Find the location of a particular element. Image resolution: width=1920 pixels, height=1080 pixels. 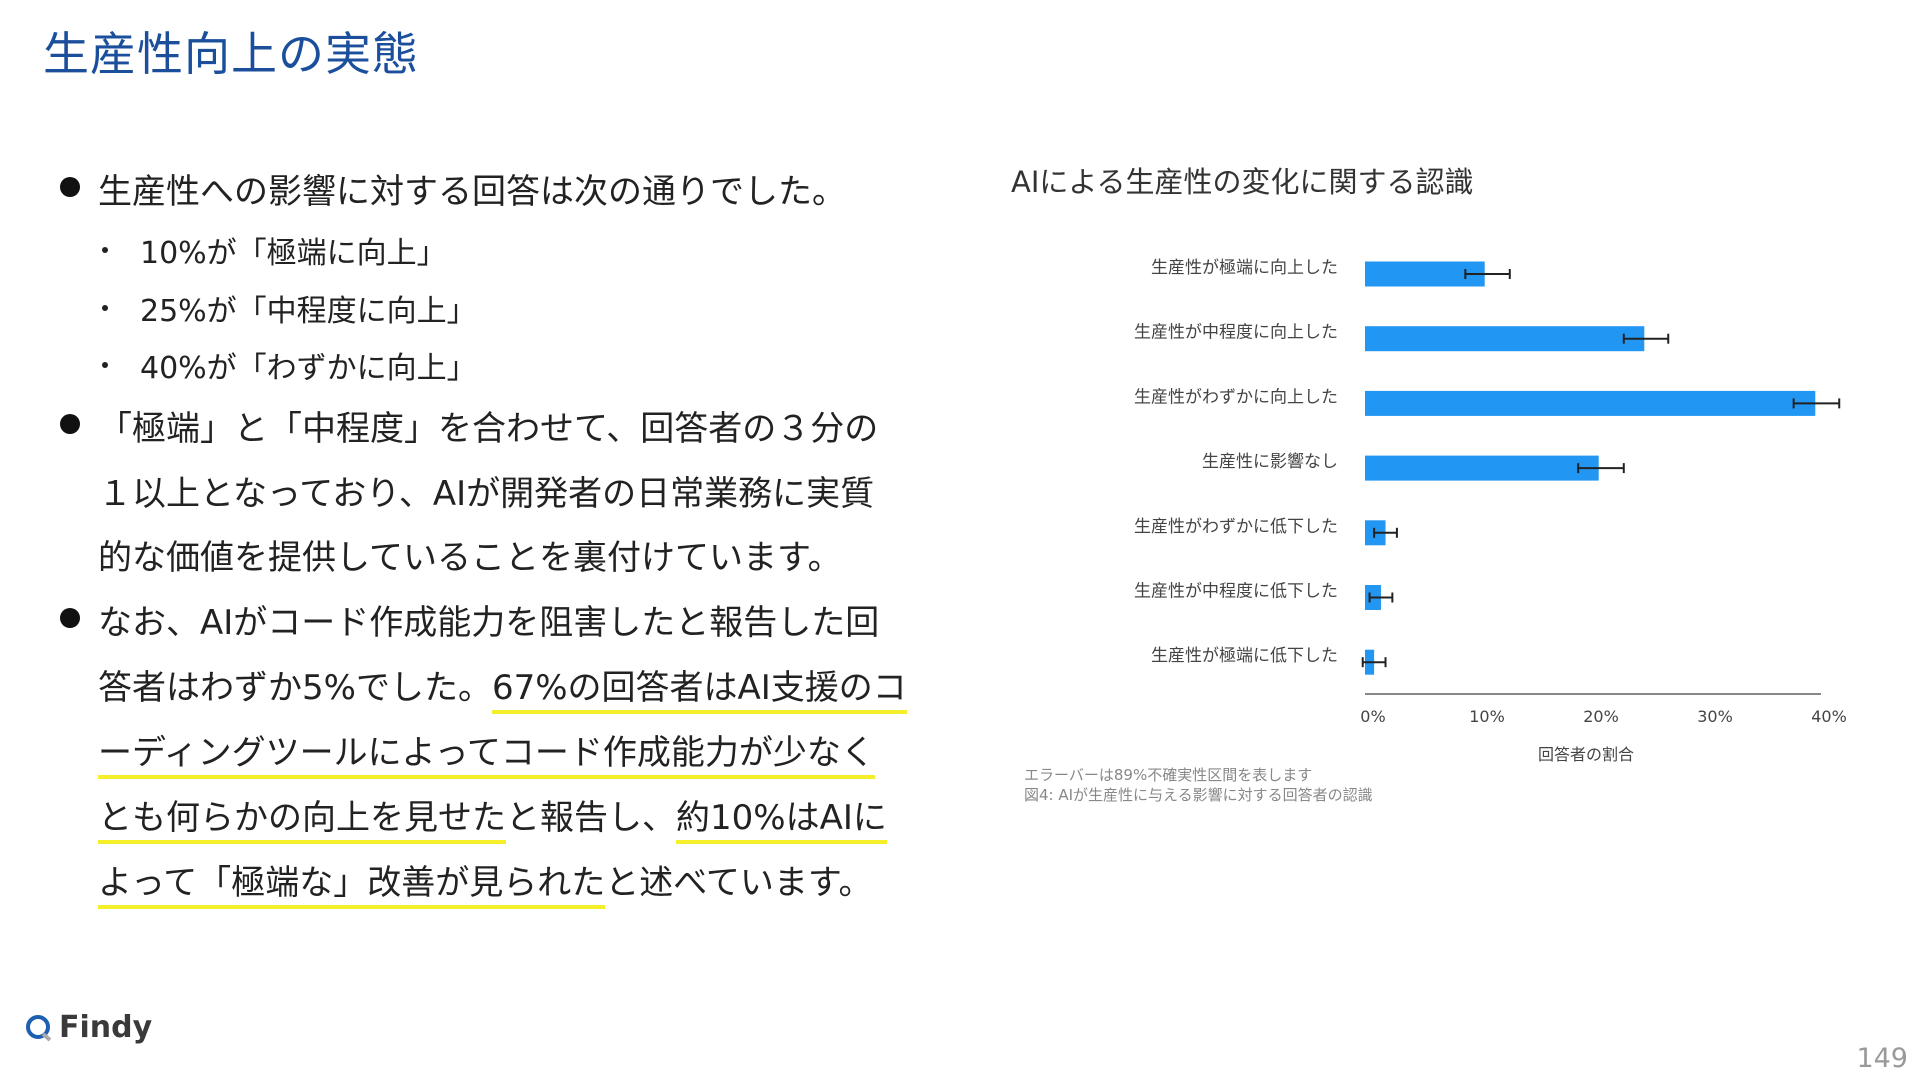

sub-bullet-text: 25%が「中程度に向上」 is located at coordinates (308, 311).